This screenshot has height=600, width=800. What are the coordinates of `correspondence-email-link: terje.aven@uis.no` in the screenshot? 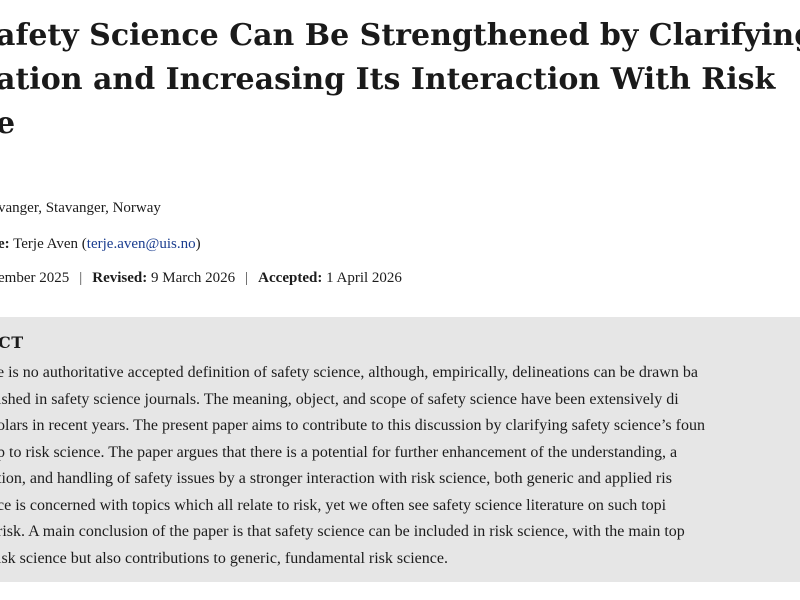 It's located at (141, 244).